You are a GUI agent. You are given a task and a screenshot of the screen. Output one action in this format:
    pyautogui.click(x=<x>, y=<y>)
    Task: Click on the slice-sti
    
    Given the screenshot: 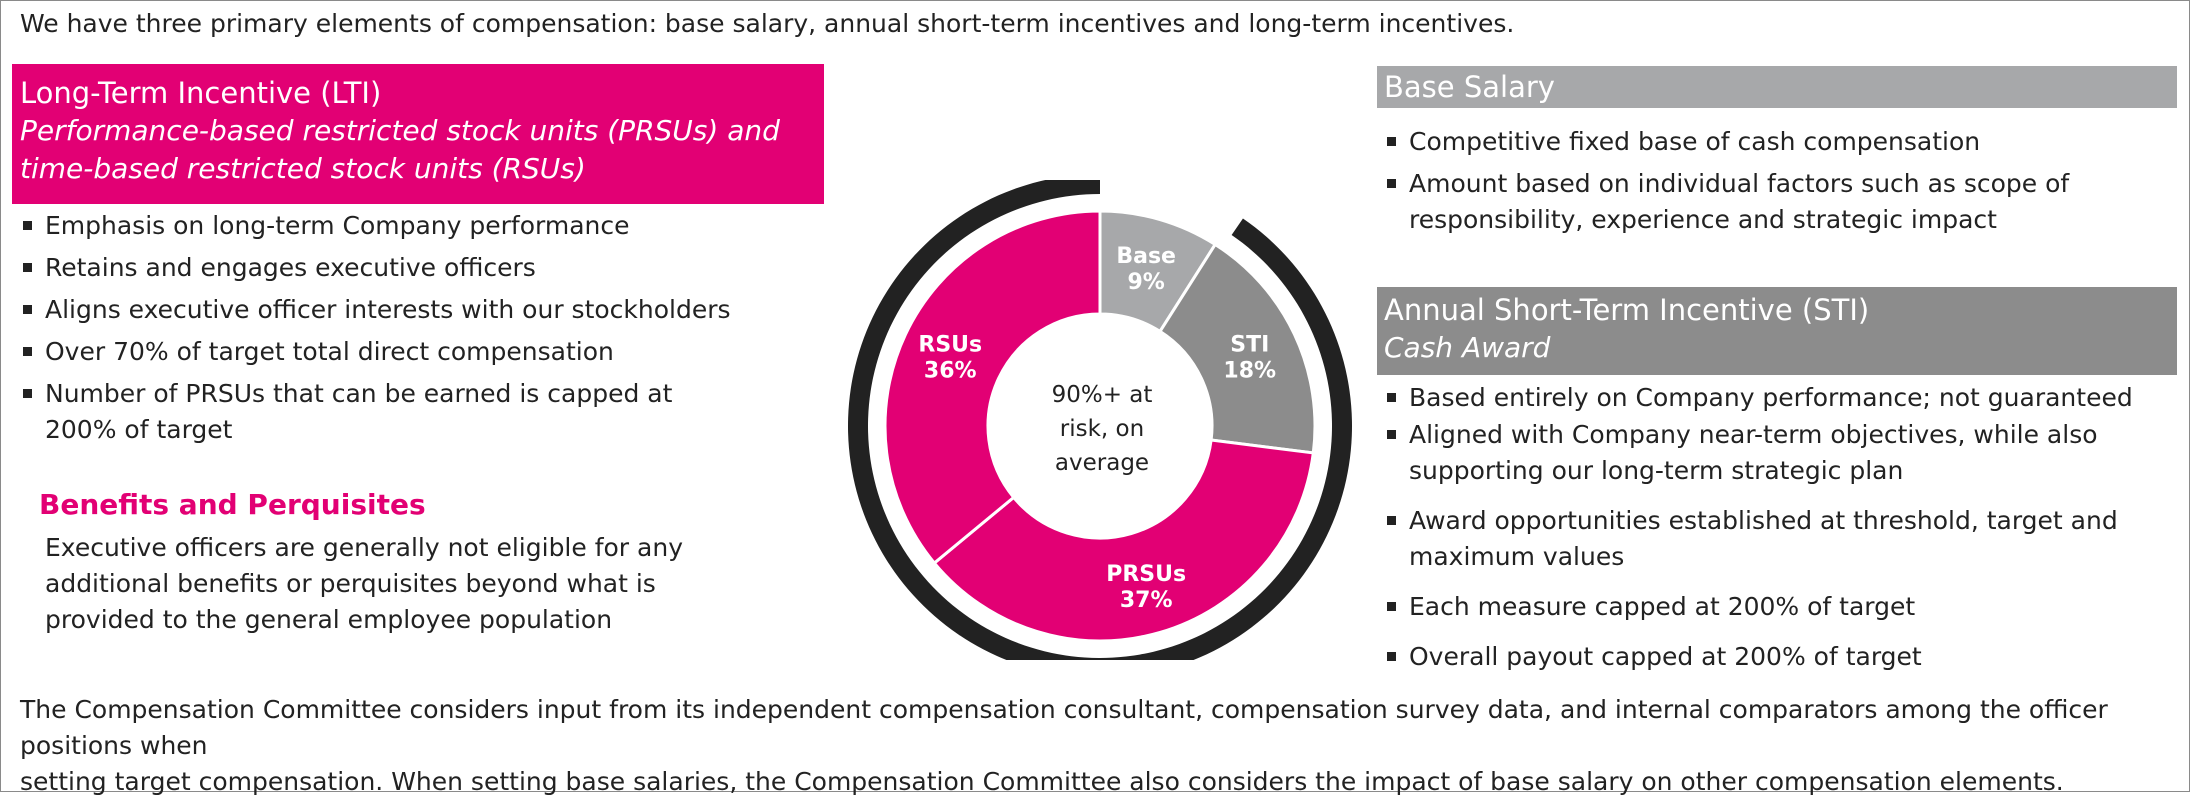 What is the action you would take?
    pyautogui.click(x=1237, y=348)
    